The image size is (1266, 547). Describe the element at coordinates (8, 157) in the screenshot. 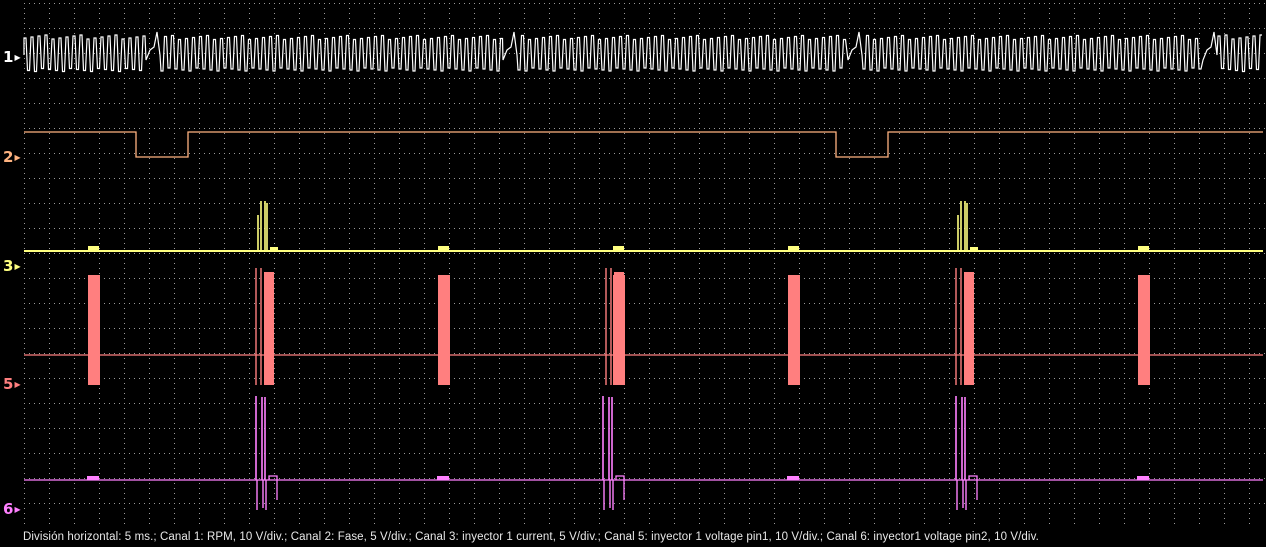

I see `channel-2-label: 2` at that location.